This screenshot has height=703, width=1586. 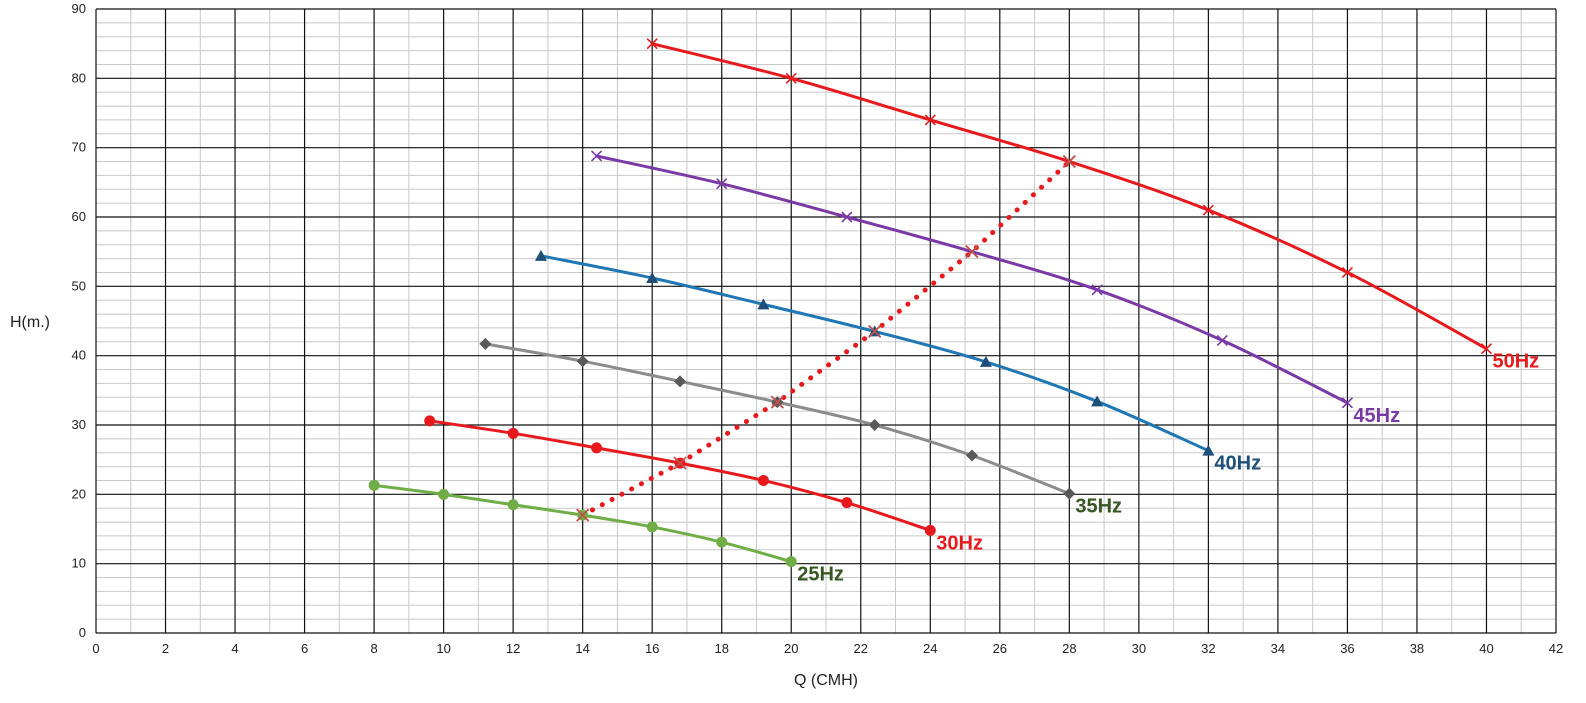 What do you see at coordinates (79, 285) in the screenshot?
I see `y-tick-label: 50` at bounding box center [79, 285].